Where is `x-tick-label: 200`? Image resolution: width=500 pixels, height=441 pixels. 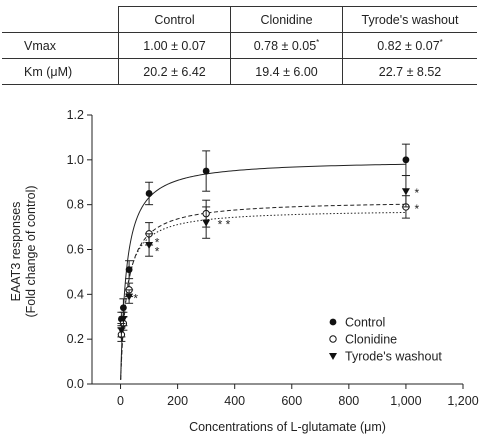
x-tick-label: 200 is located at coordinates (177, 401).